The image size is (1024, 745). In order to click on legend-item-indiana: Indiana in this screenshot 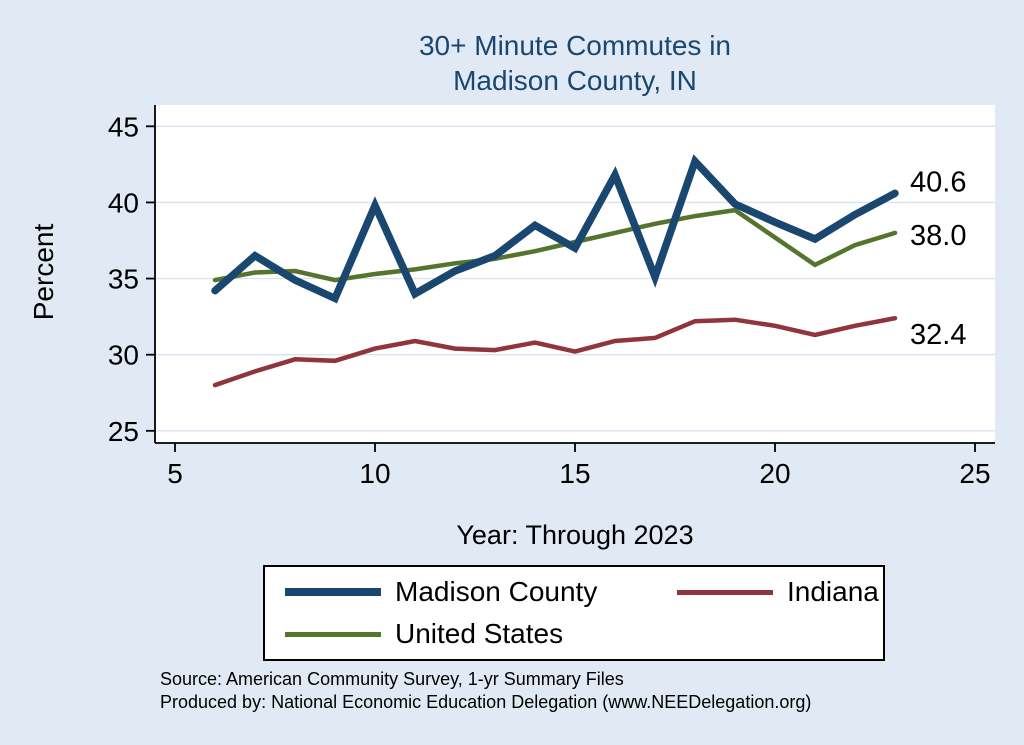, I will do `click(770, 592)`.